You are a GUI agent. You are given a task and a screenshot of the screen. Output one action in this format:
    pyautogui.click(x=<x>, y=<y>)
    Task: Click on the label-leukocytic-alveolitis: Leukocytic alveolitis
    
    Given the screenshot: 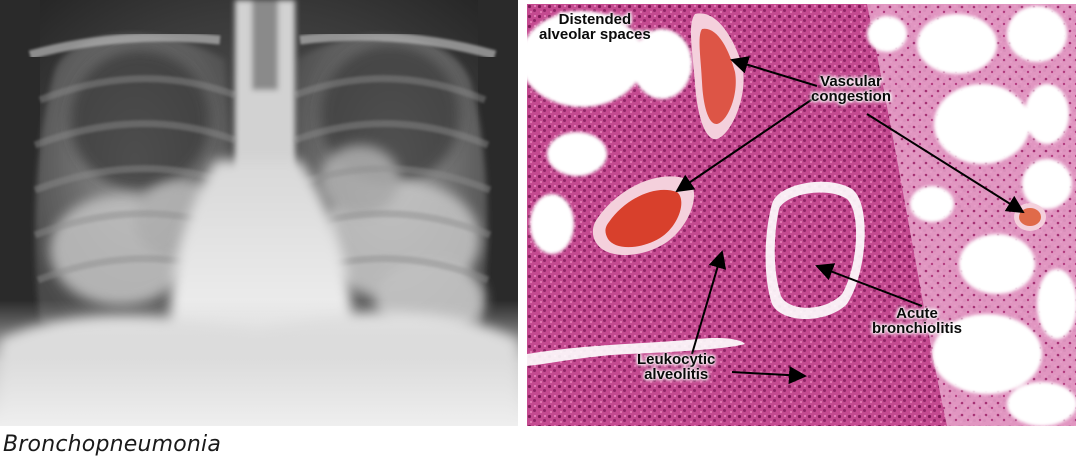 What is the action you would take?
    pyautogui.click(x=676, y=367)
    